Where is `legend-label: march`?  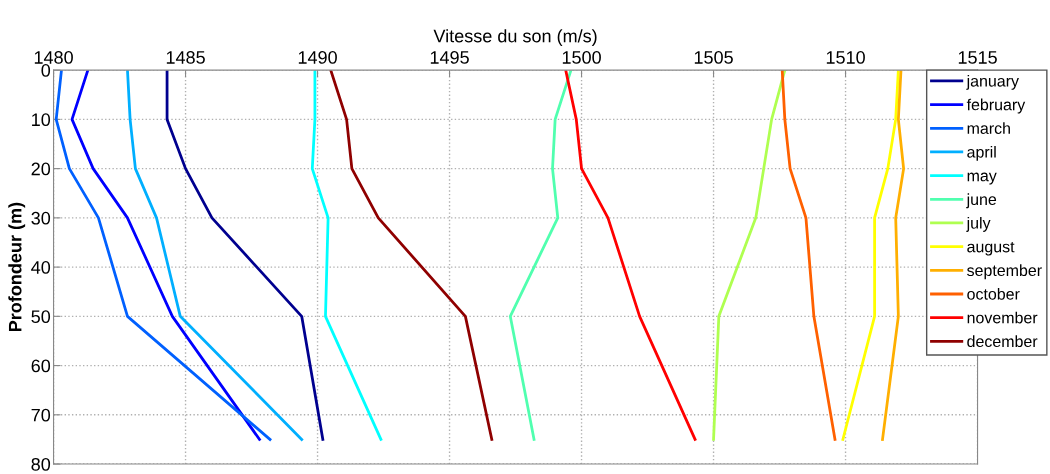 legend-label: march is located at coordinates (988, 128).